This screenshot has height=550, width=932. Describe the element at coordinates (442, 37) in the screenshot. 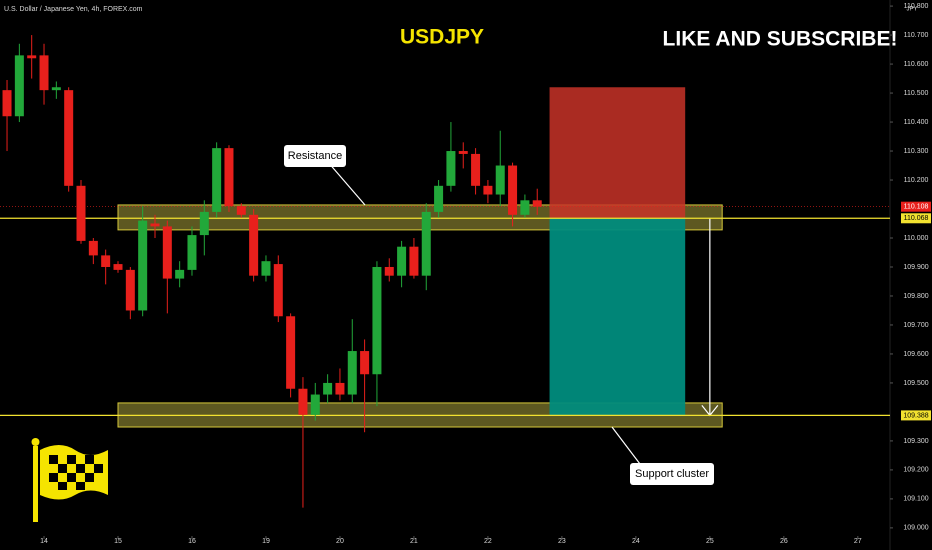

I see `chart-title: USDJPY` at that location.